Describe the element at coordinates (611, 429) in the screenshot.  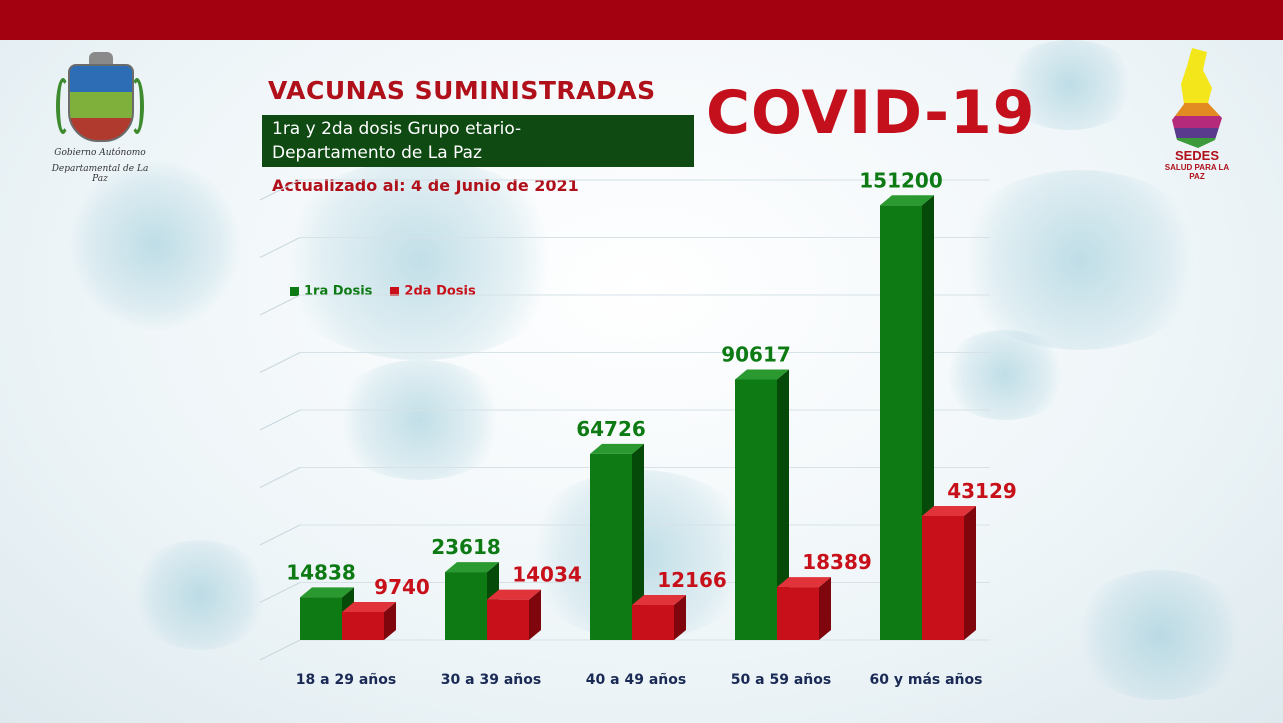
I see `data-label: 64726` at that location.